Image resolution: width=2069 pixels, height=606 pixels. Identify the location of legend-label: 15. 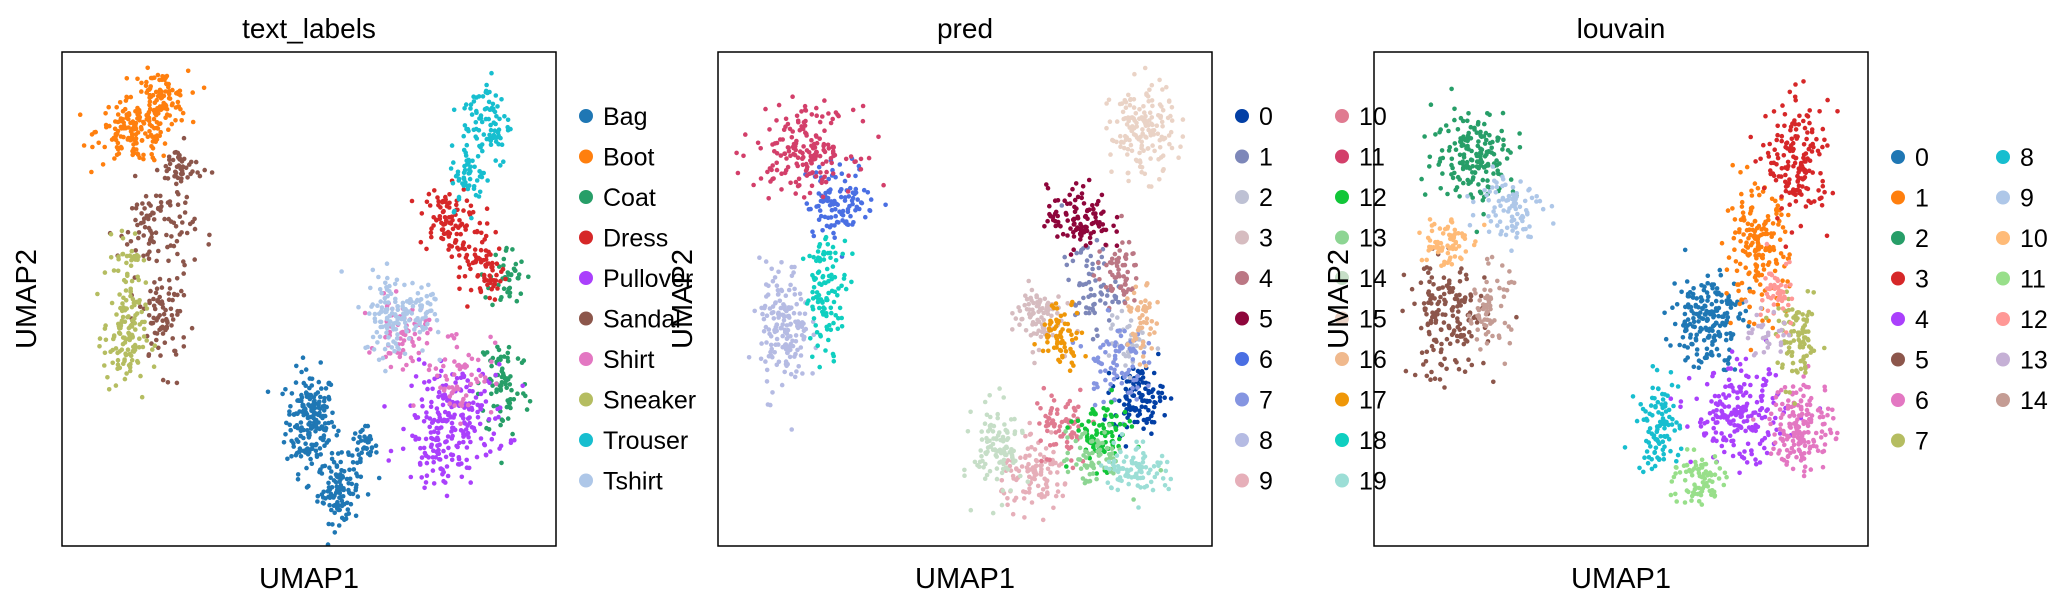
(1373, 320).